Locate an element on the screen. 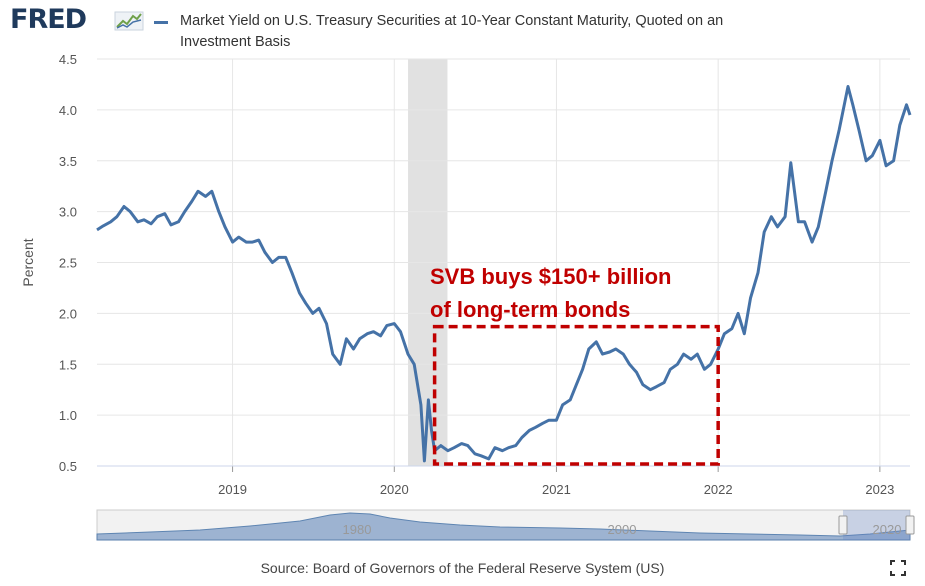  y-tick-label: 2.5 is located at coordinates (68, 263).